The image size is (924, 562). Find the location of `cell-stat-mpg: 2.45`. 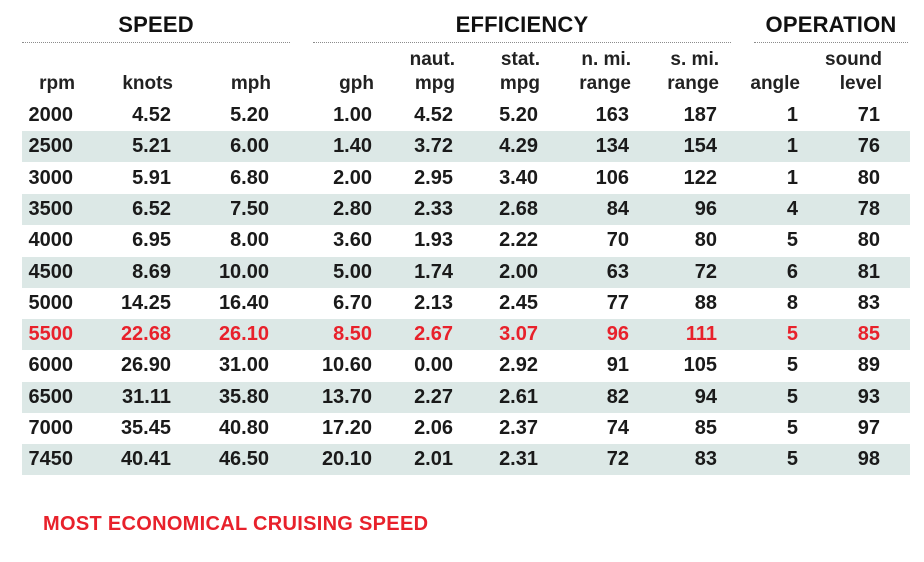

cell-stat-mpg: 2.45 is located at coordinates (518, 302).